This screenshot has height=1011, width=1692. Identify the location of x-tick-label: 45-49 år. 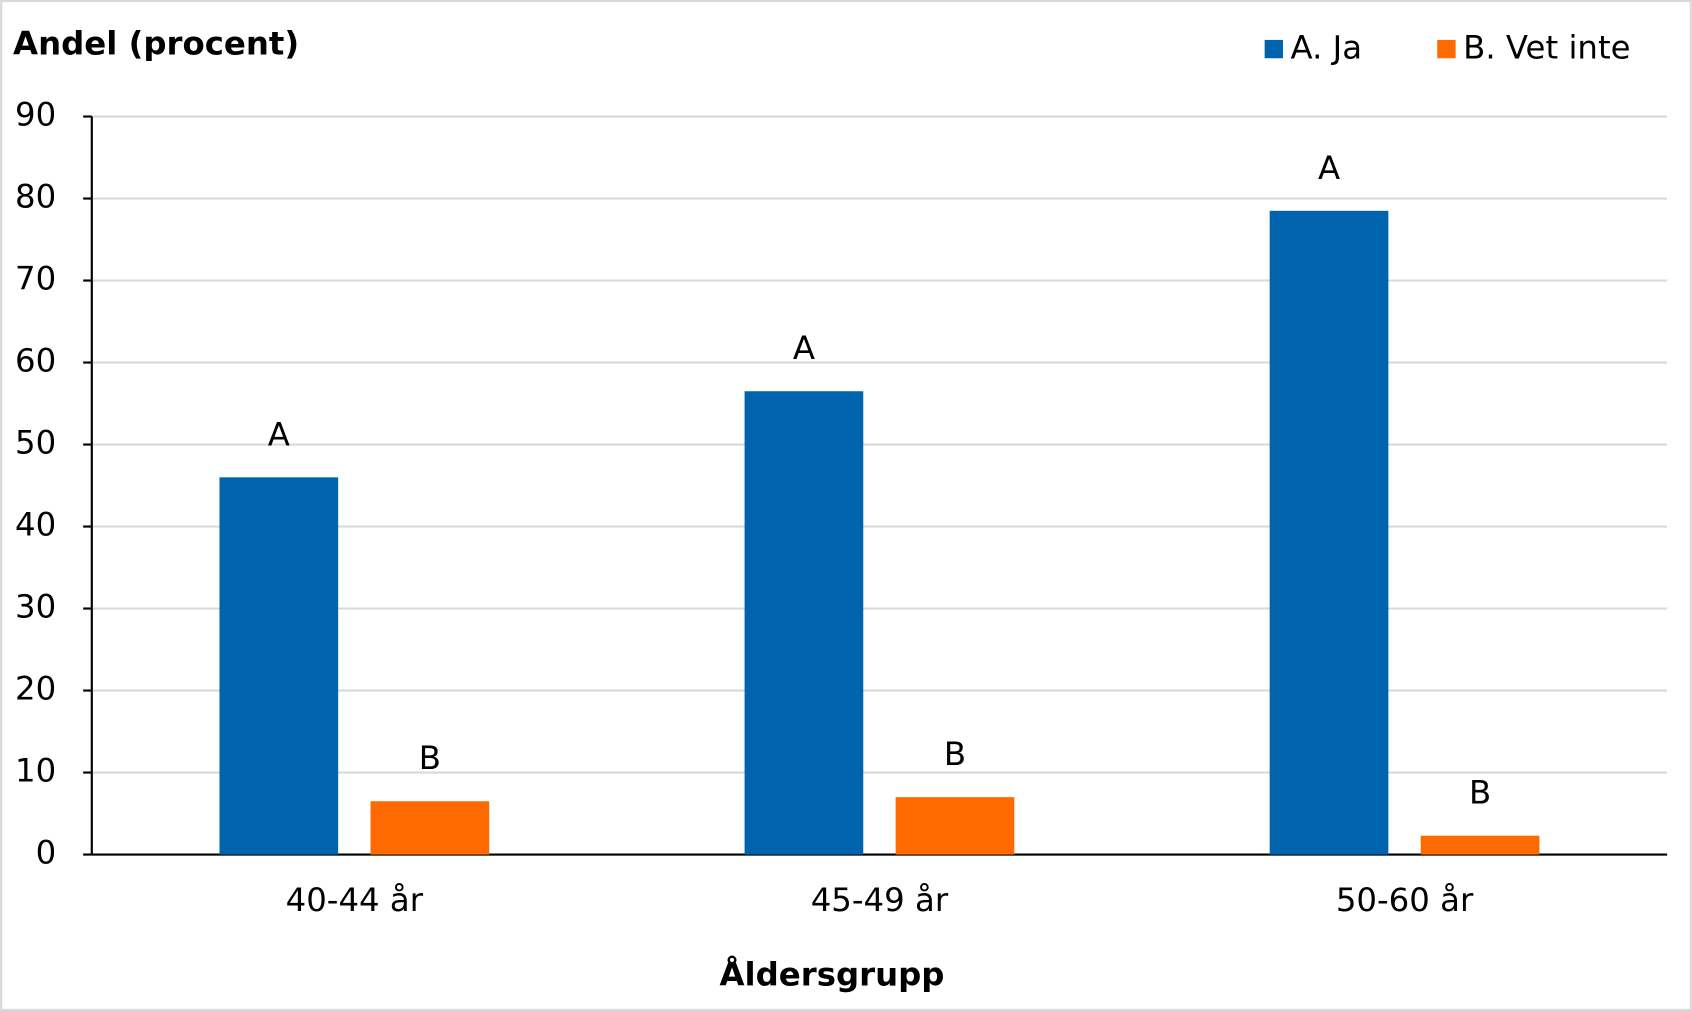
(880, 900).